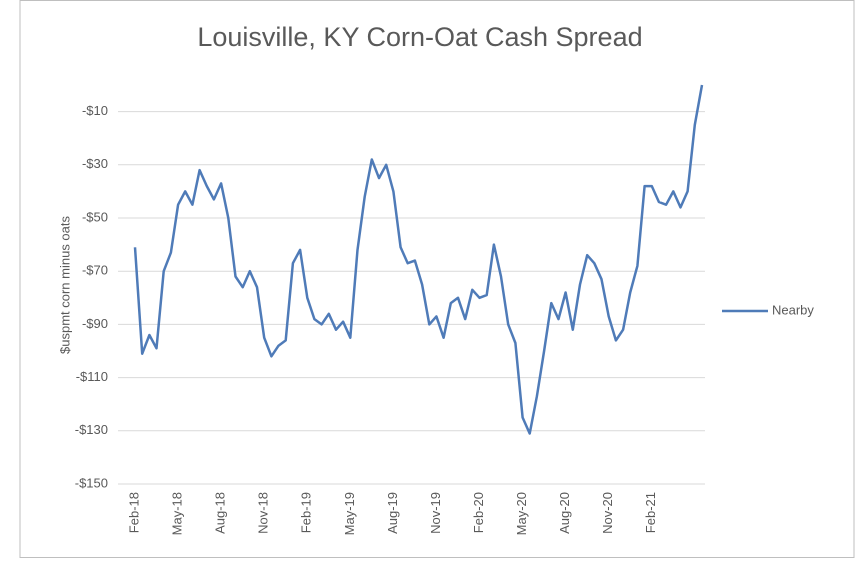  What do you see at coordinates (478, 512) in the screenshot?
I see `x-tick-label: Feb-20` at bounding box center [478, 512].